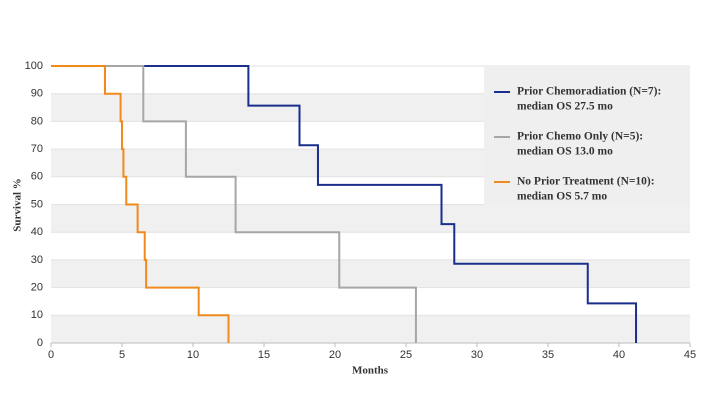 The image size is (720, 404). What do you see at coordinates (122, 355) in the screenshot?
I see `x-tick-label: 5` at bounding box center [122, 355].